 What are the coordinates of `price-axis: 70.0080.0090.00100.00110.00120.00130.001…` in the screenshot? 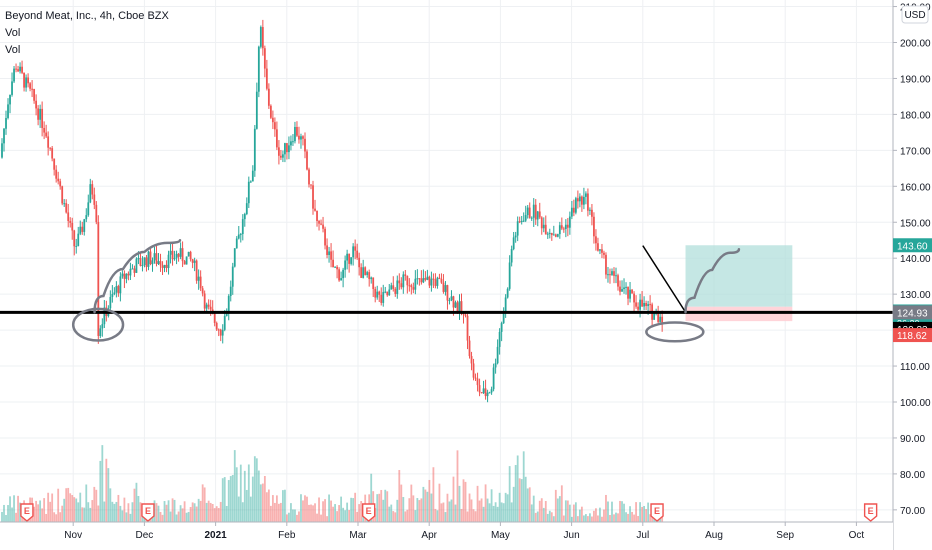 It's located at (912, 275).